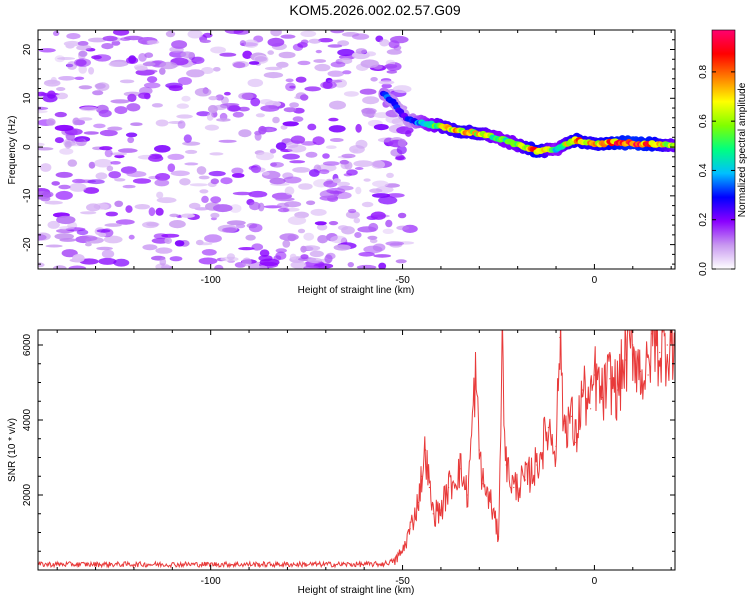 This screenshot has height=600, width=750. Describe the element at coordinates (27, 195) in the screenshot. I see `y-tick-label: -10` at that location.